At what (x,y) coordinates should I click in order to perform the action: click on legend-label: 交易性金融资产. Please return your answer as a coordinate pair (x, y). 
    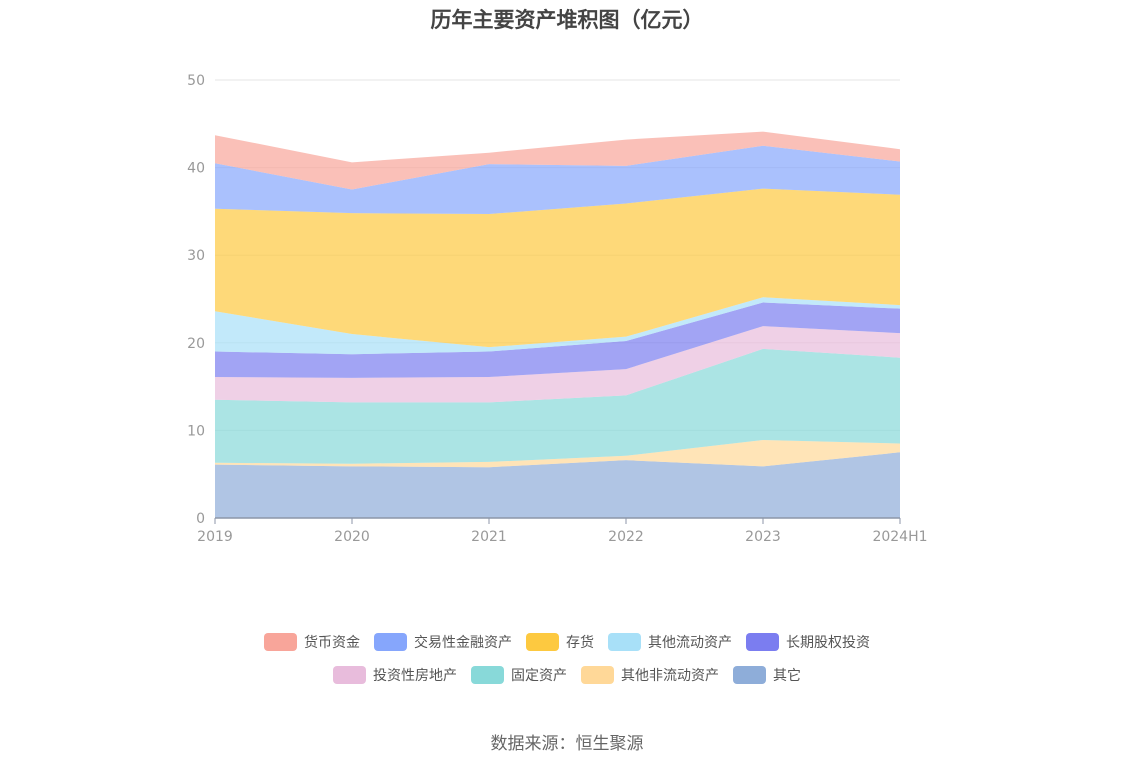
    Looking at the image, I should click on (463, 643).